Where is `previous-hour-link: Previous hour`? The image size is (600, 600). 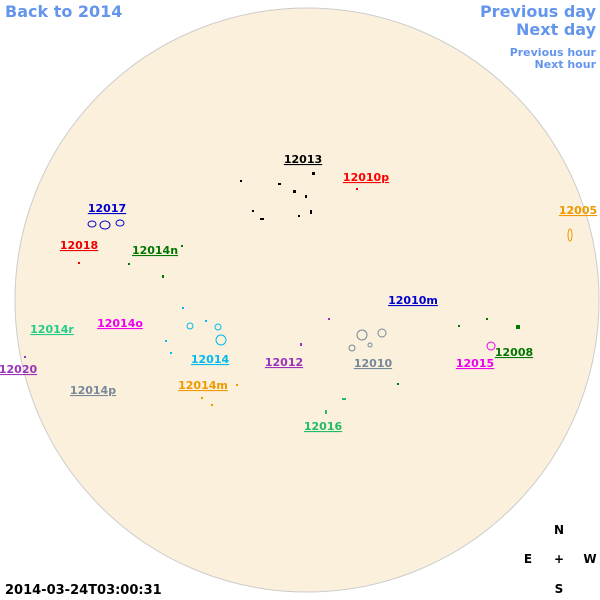
previous-hour-link: Previous hour is located at coordinates (553, 52).